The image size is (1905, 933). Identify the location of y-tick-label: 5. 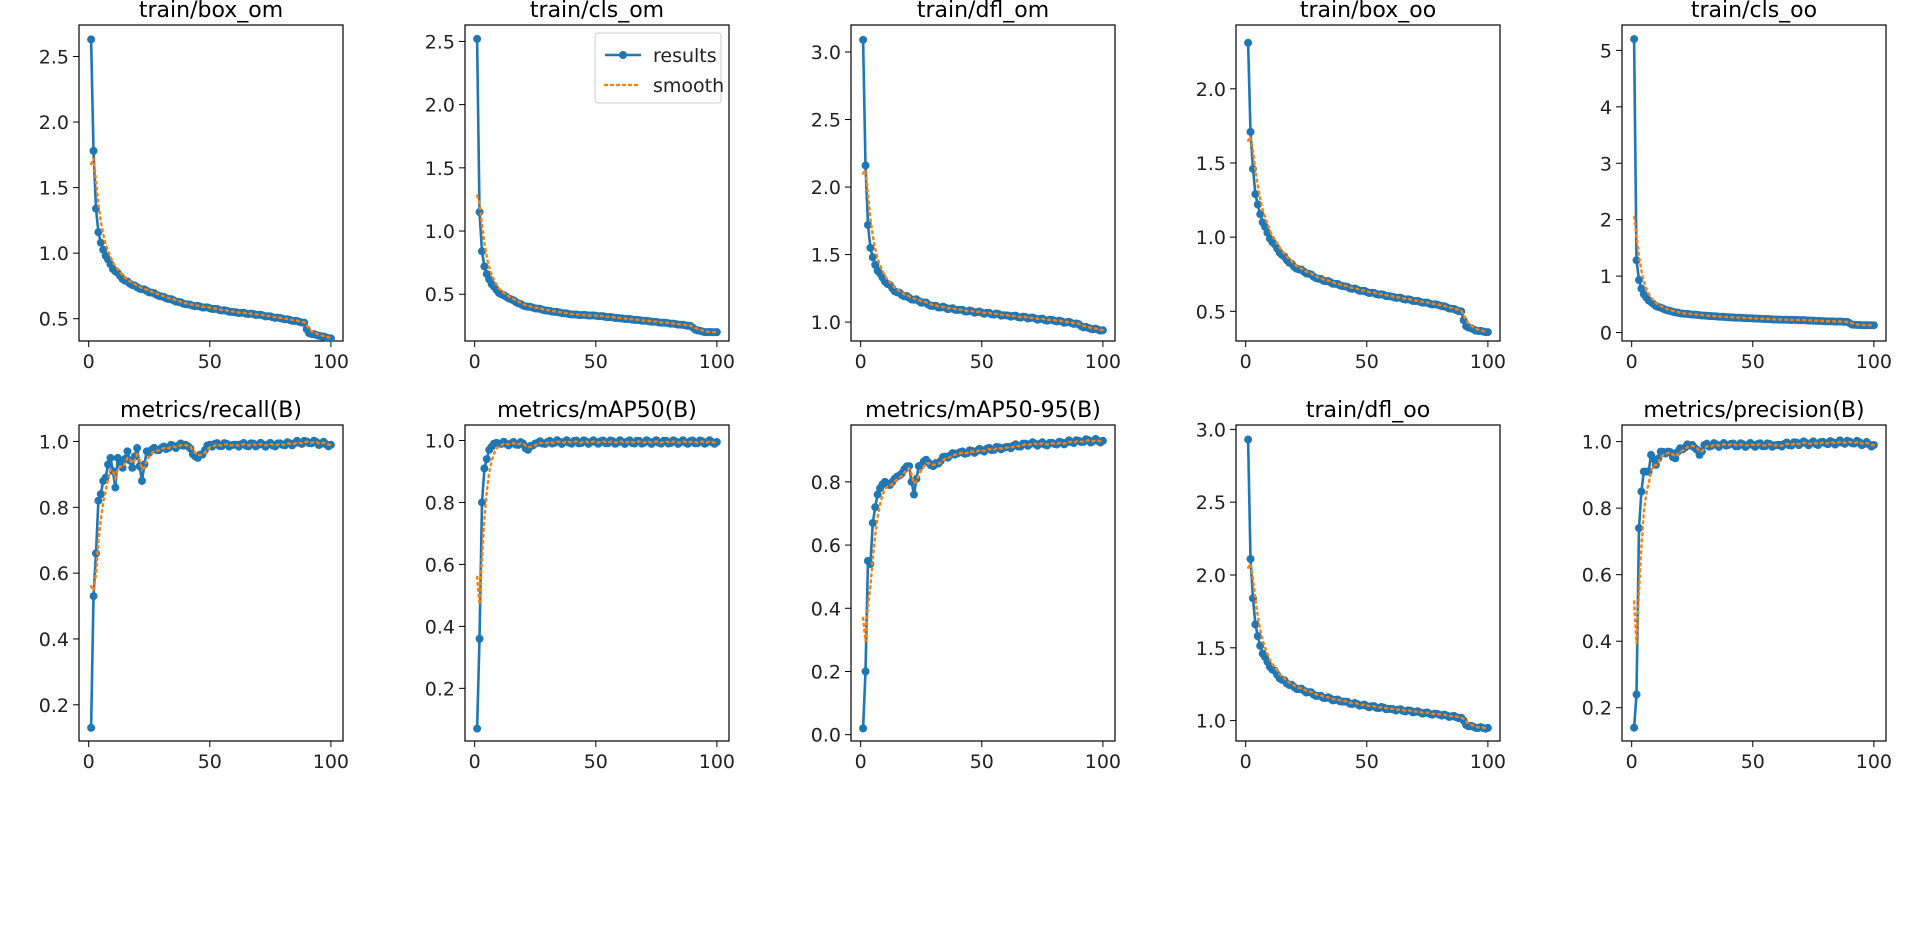
(1606, 51).